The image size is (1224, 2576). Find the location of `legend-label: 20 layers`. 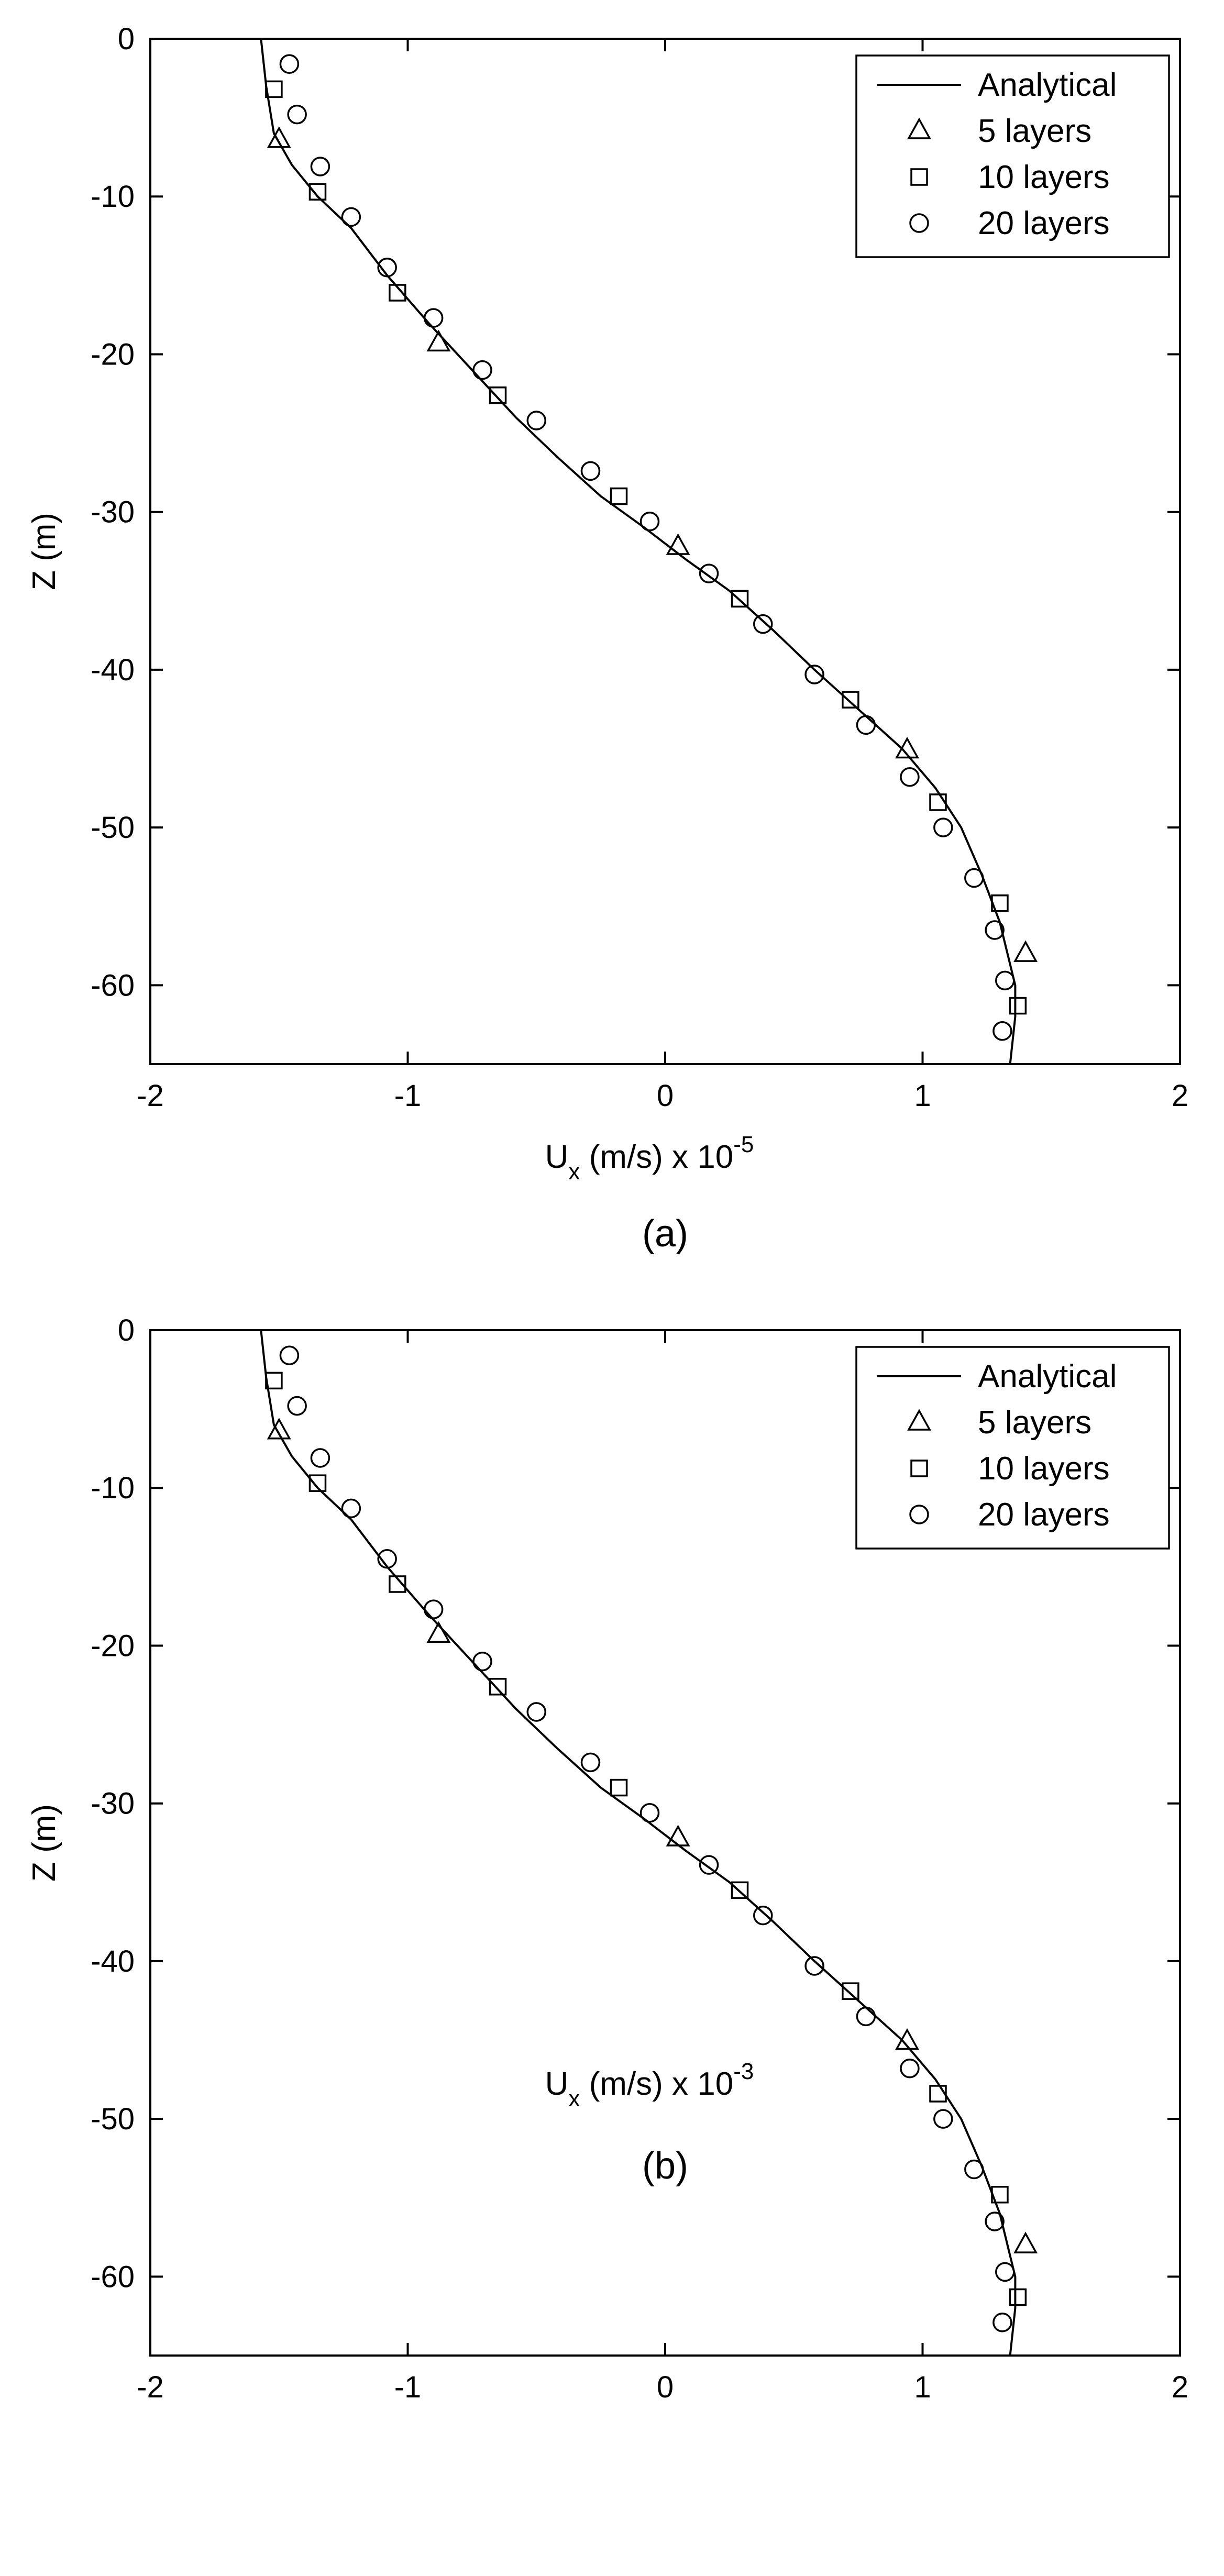

legend-label: 20 layers is located at coordinates (1044, 1515).